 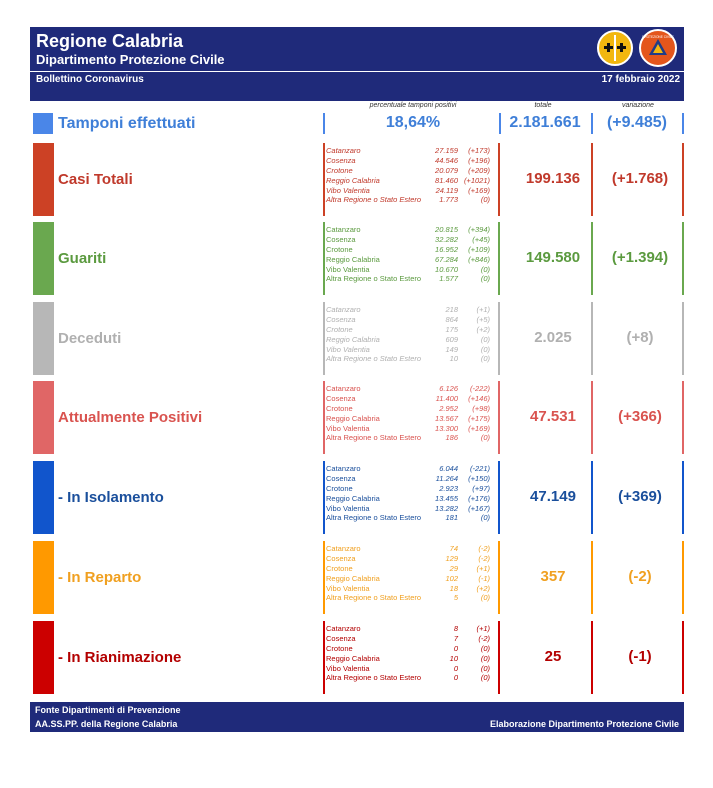 What do you see at coordinates (479, 428) in the screenshot?
I see `province-delta: (+169)` at bounding box center [479, 428].